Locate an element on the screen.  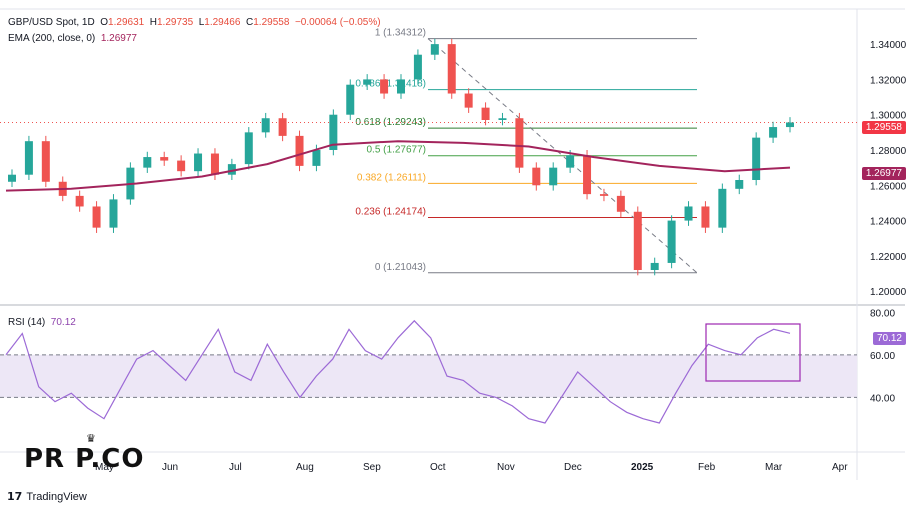
fib-level-label: 1 (1.34312) is located at coordinates (400, 33).